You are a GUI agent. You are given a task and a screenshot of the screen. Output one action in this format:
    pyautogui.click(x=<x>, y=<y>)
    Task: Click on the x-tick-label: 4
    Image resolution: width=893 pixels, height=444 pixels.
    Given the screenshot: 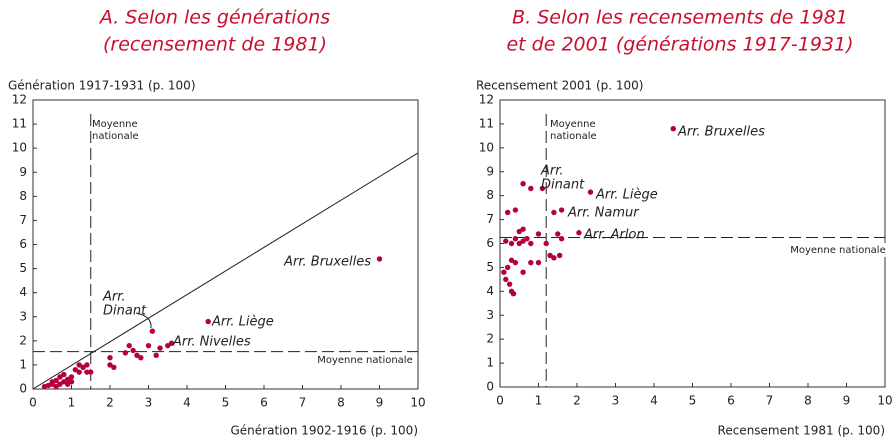 What is the action you would take?
    pyautogui.click(x=654, y=401)
    